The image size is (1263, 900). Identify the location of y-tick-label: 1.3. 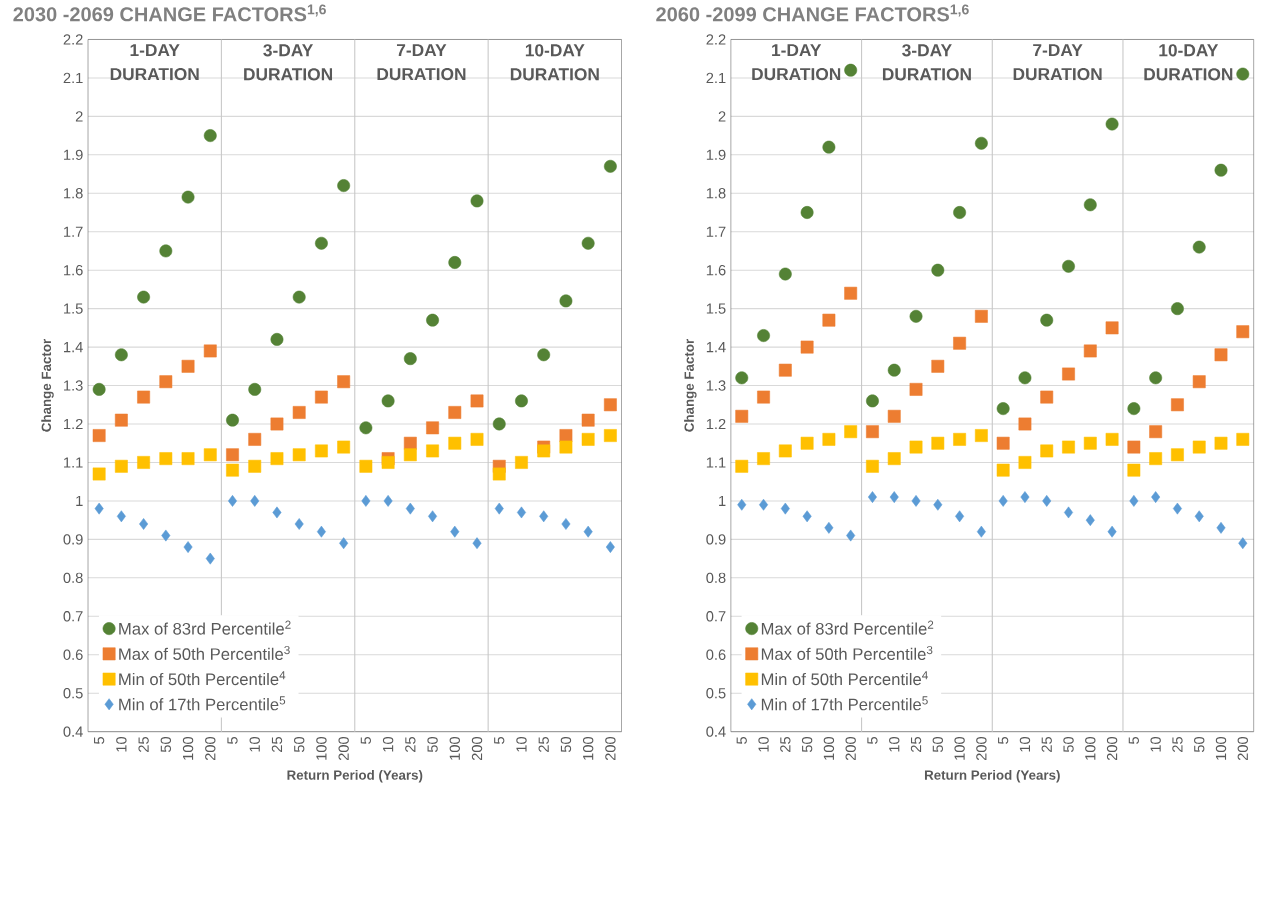
(716, 385).